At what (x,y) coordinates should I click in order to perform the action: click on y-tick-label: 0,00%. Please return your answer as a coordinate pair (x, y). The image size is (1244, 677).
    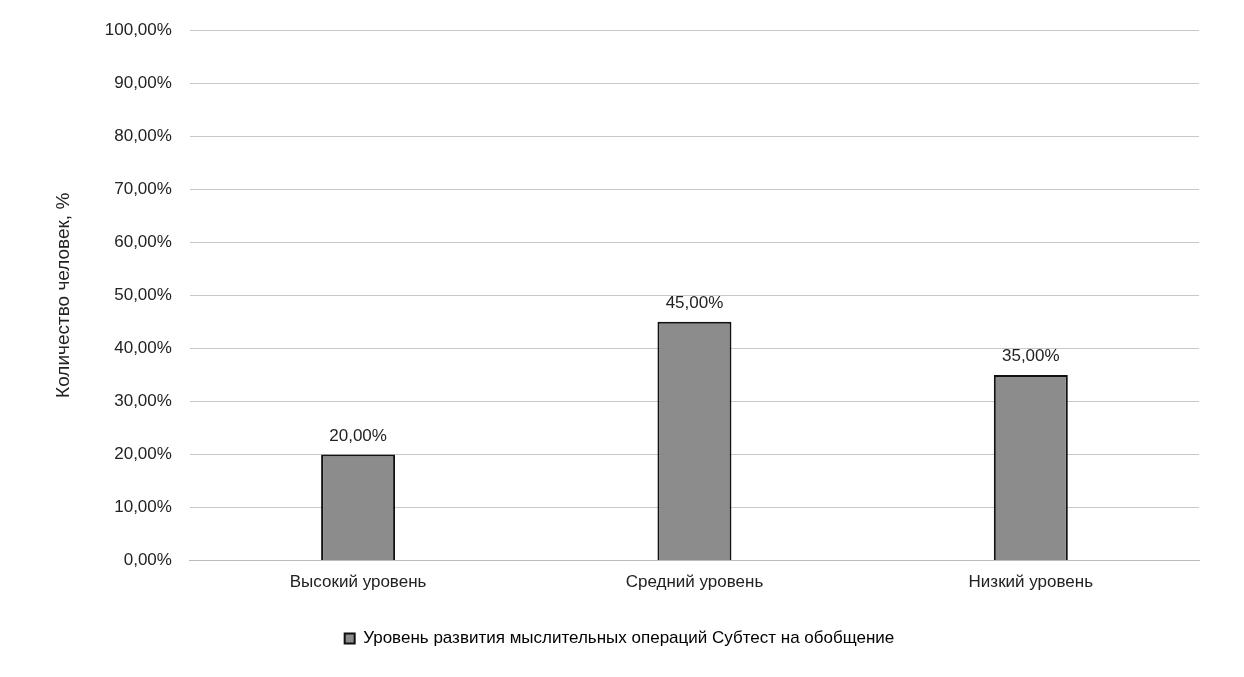
    Looking at the image, I should click on (147, 560).